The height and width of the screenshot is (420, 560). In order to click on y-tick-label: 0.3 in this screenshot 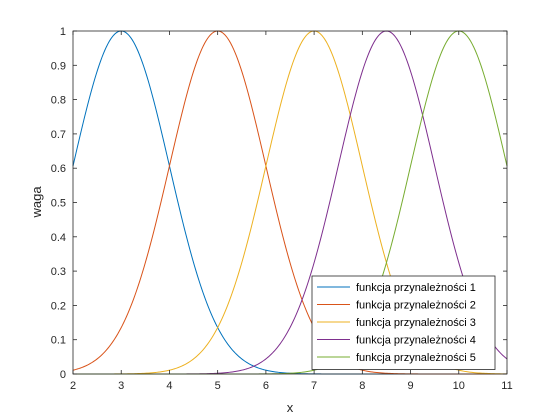, I will do `click(58, 272)`.